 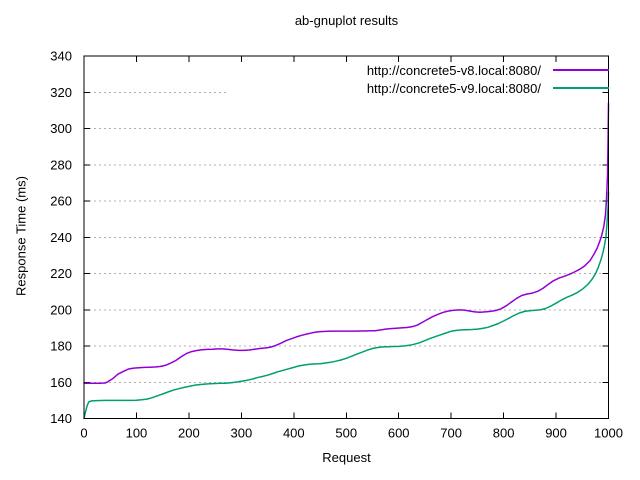 I want to click on x-tick-label: 100, so click(x=137, y=433).